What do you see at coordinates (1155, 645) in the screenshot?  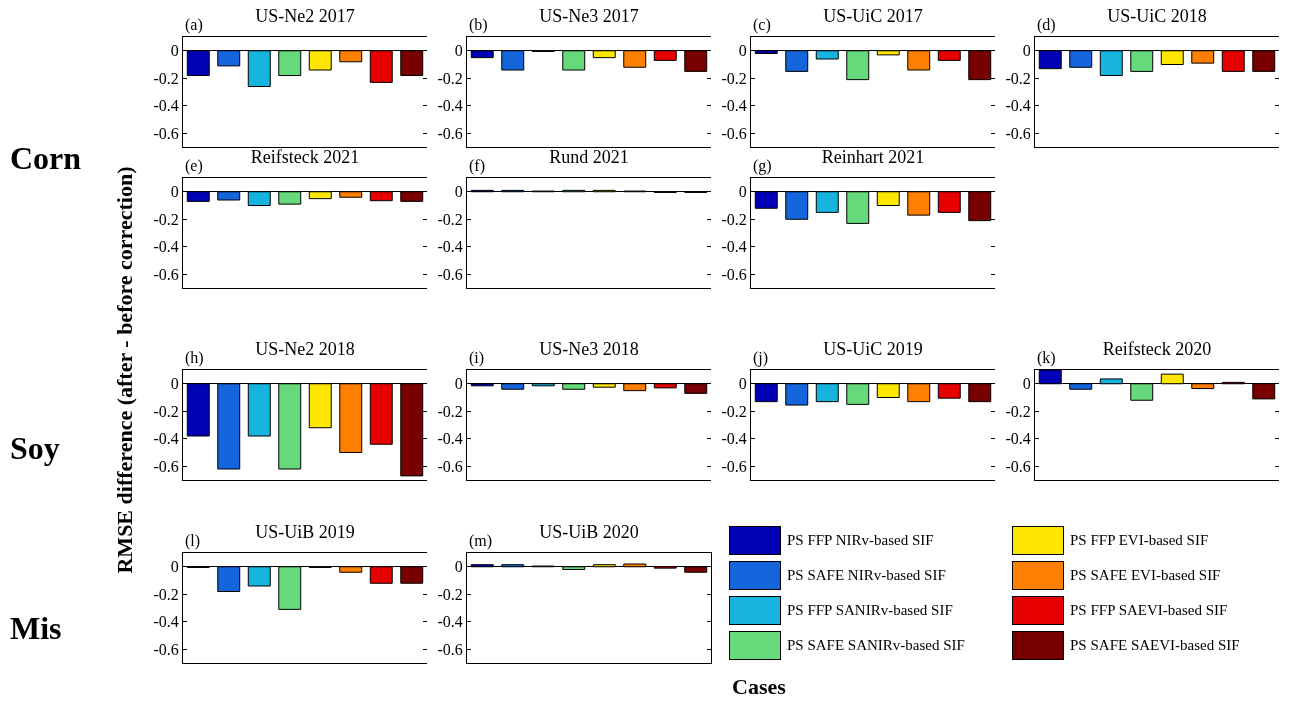 I see `legend-label: PS SAFE SAEVI-based SIF` at bounding box center [1155, 645].